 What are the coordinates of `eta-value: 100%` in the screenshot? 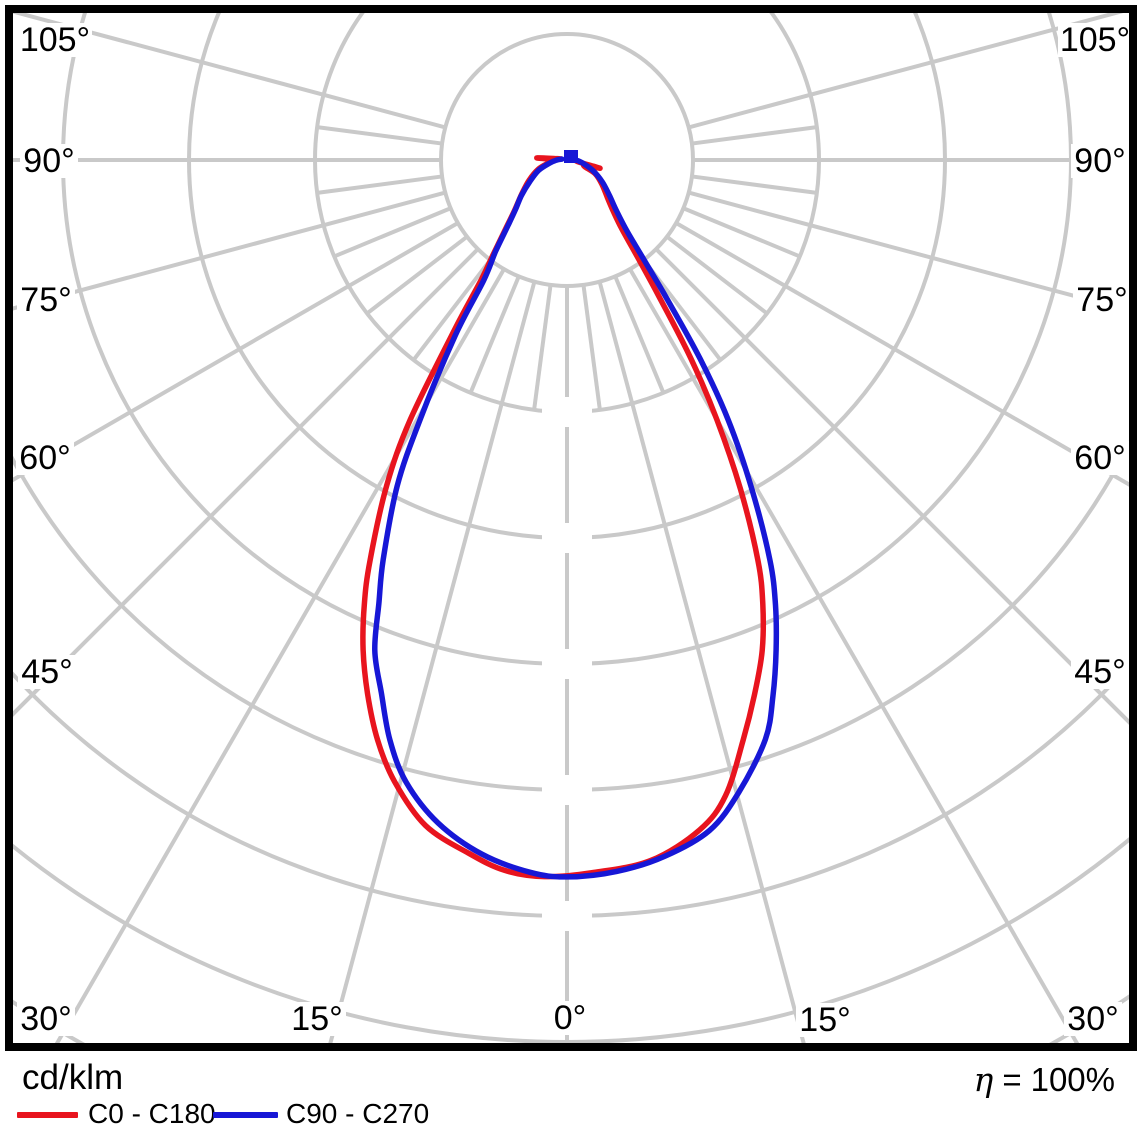 It's located at (1072, 1079).